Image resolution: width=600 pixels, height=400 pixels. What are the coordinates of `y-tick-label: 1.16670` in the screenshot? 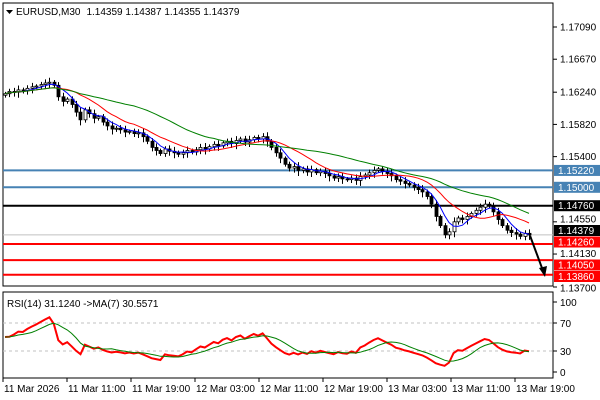 It's located at (578, 60).